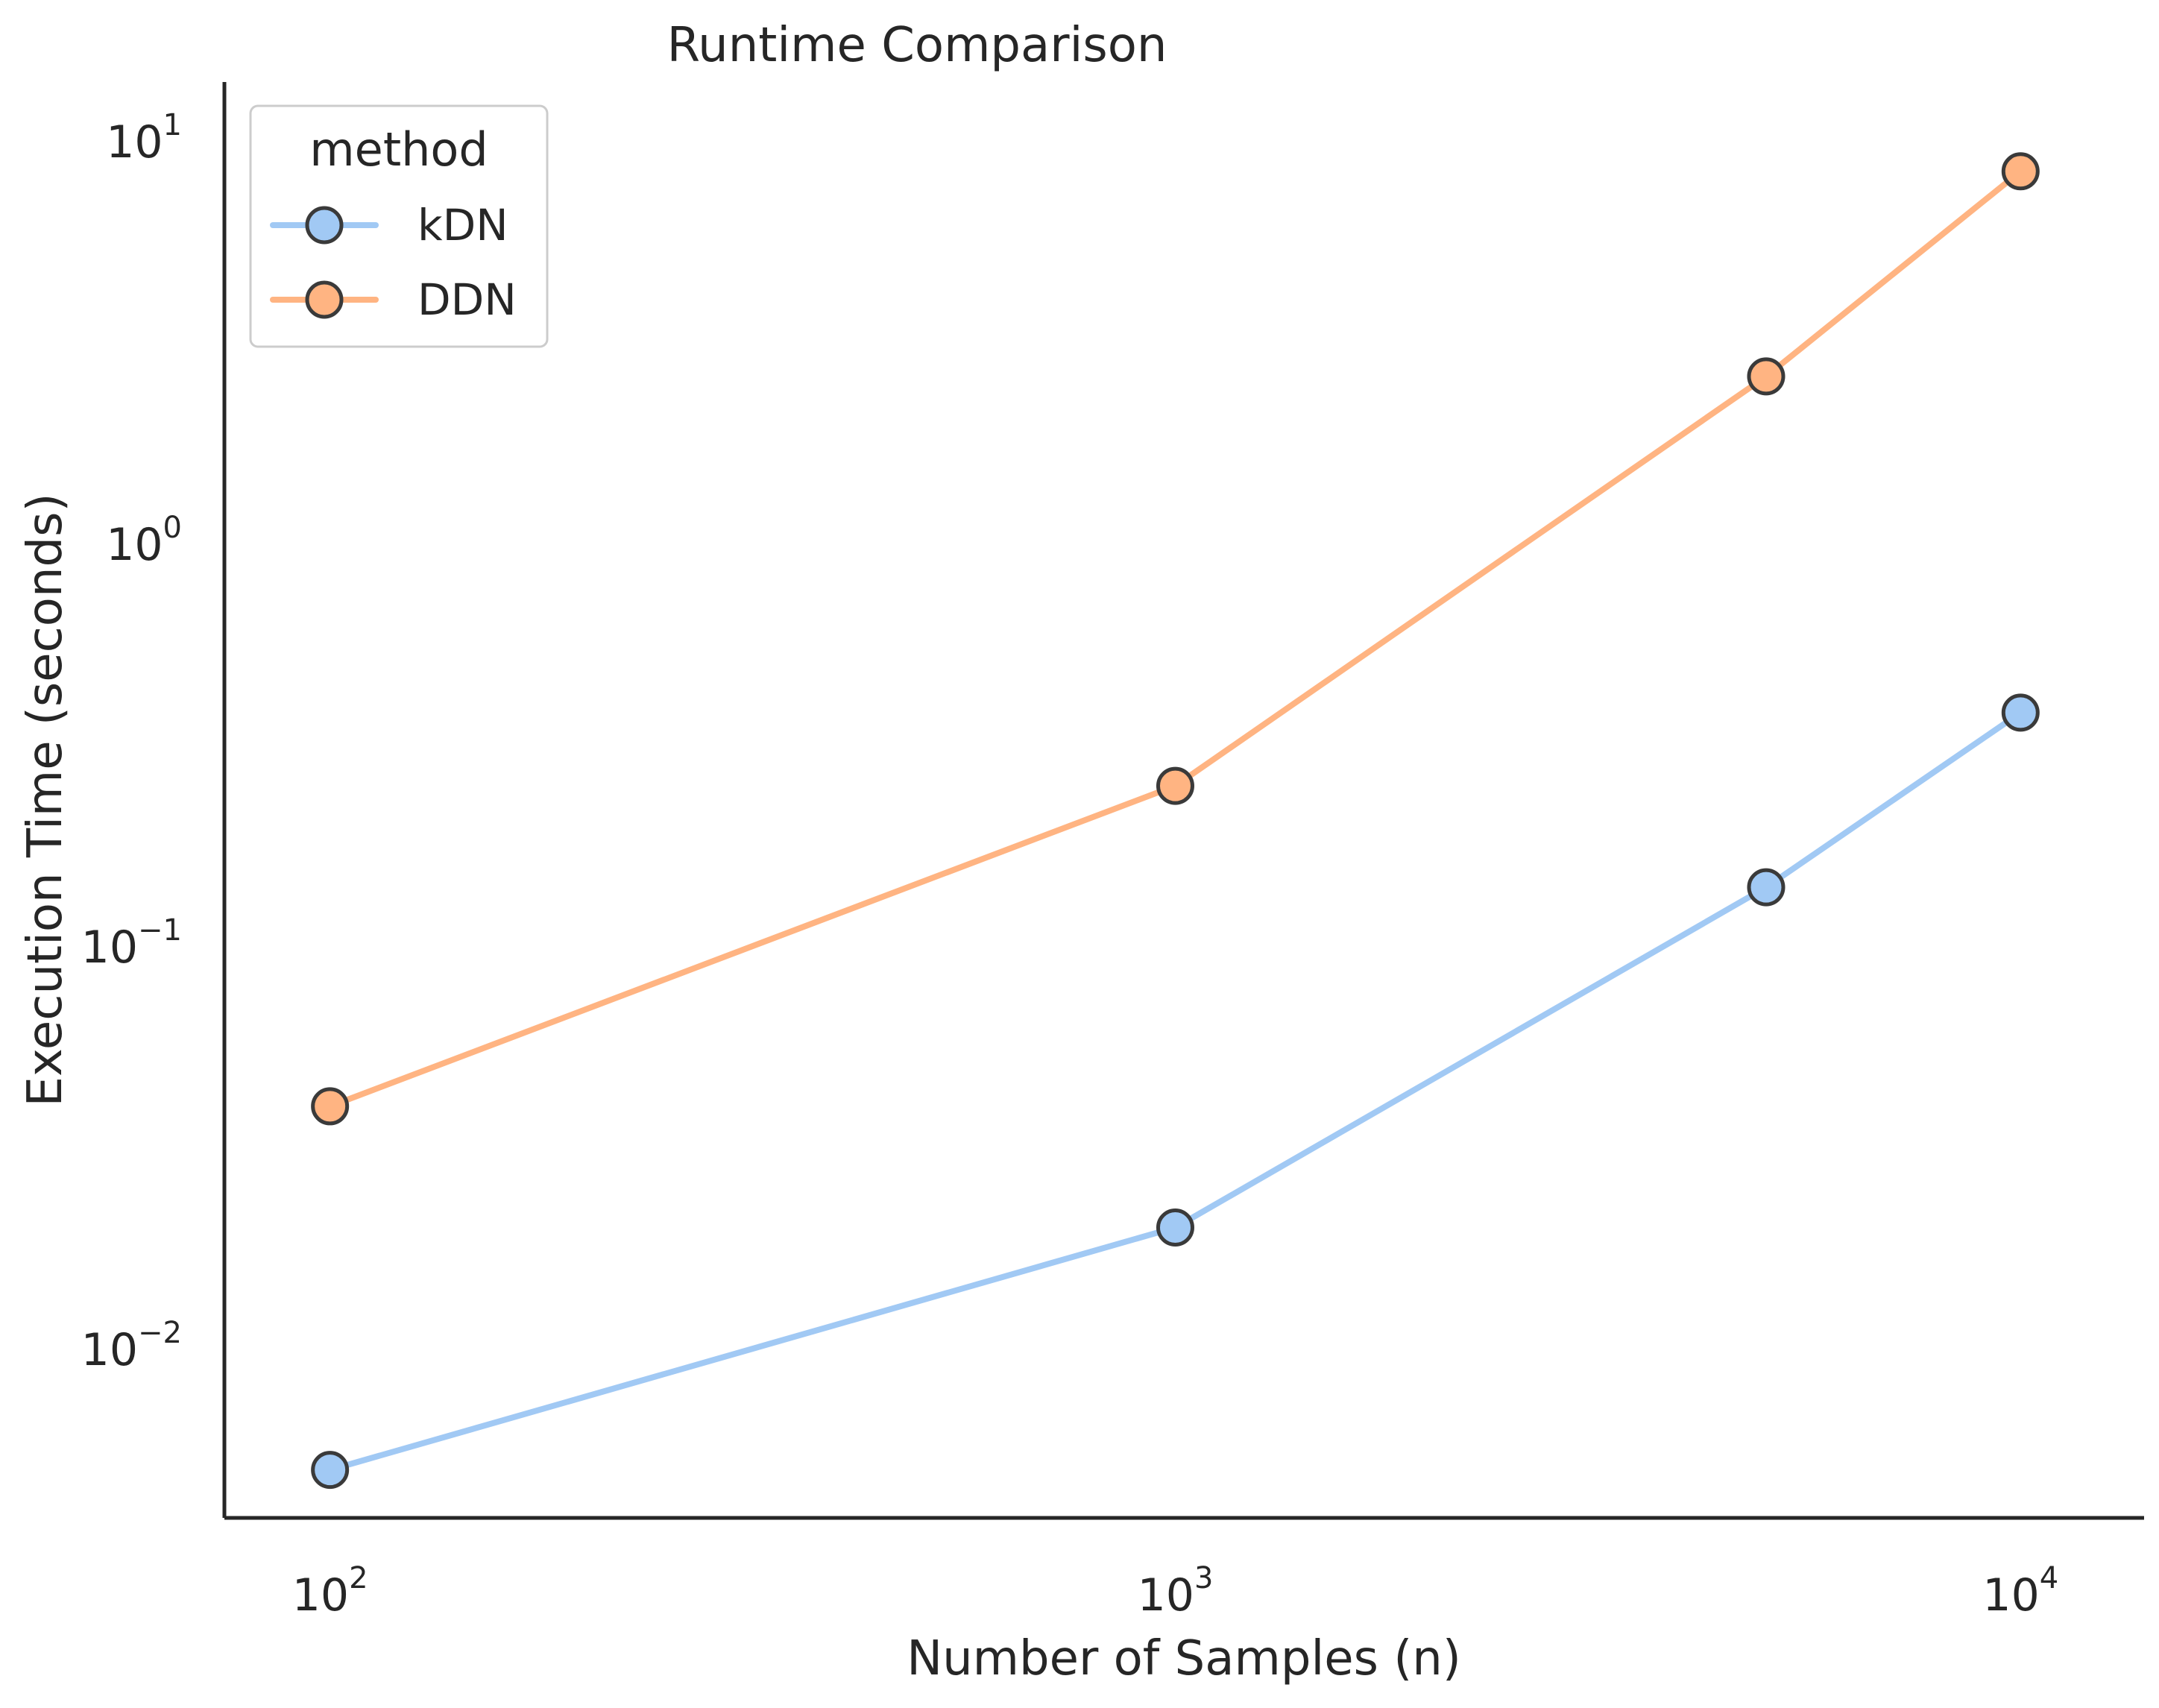  I want to click on y-tick-exponent: 1, so click(172, 125).